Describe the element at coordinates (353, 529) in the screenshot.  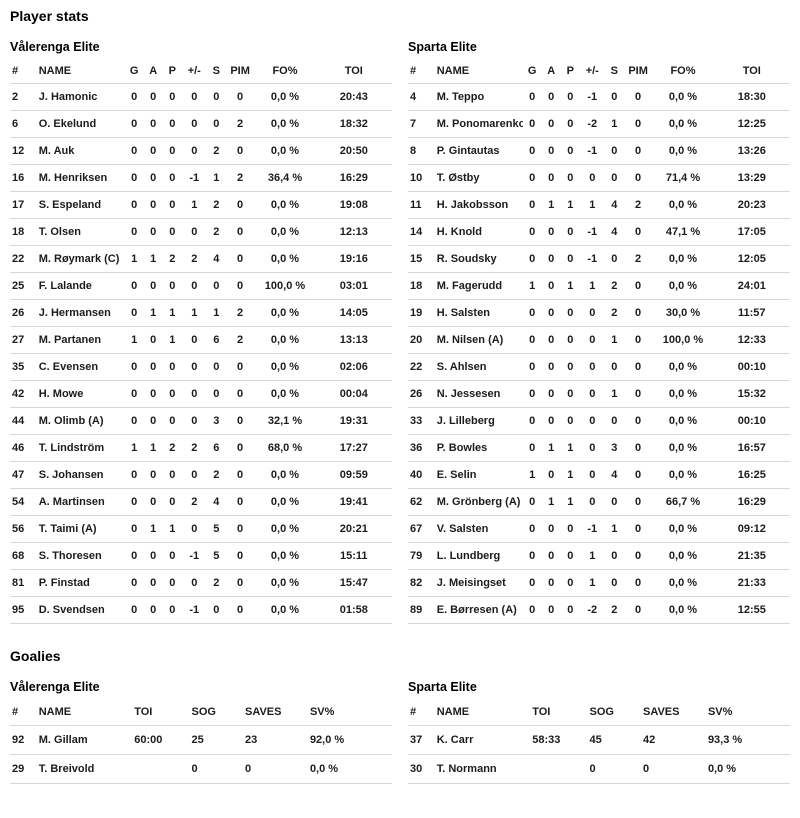
I see `toi-cell: 20:21` at that location.